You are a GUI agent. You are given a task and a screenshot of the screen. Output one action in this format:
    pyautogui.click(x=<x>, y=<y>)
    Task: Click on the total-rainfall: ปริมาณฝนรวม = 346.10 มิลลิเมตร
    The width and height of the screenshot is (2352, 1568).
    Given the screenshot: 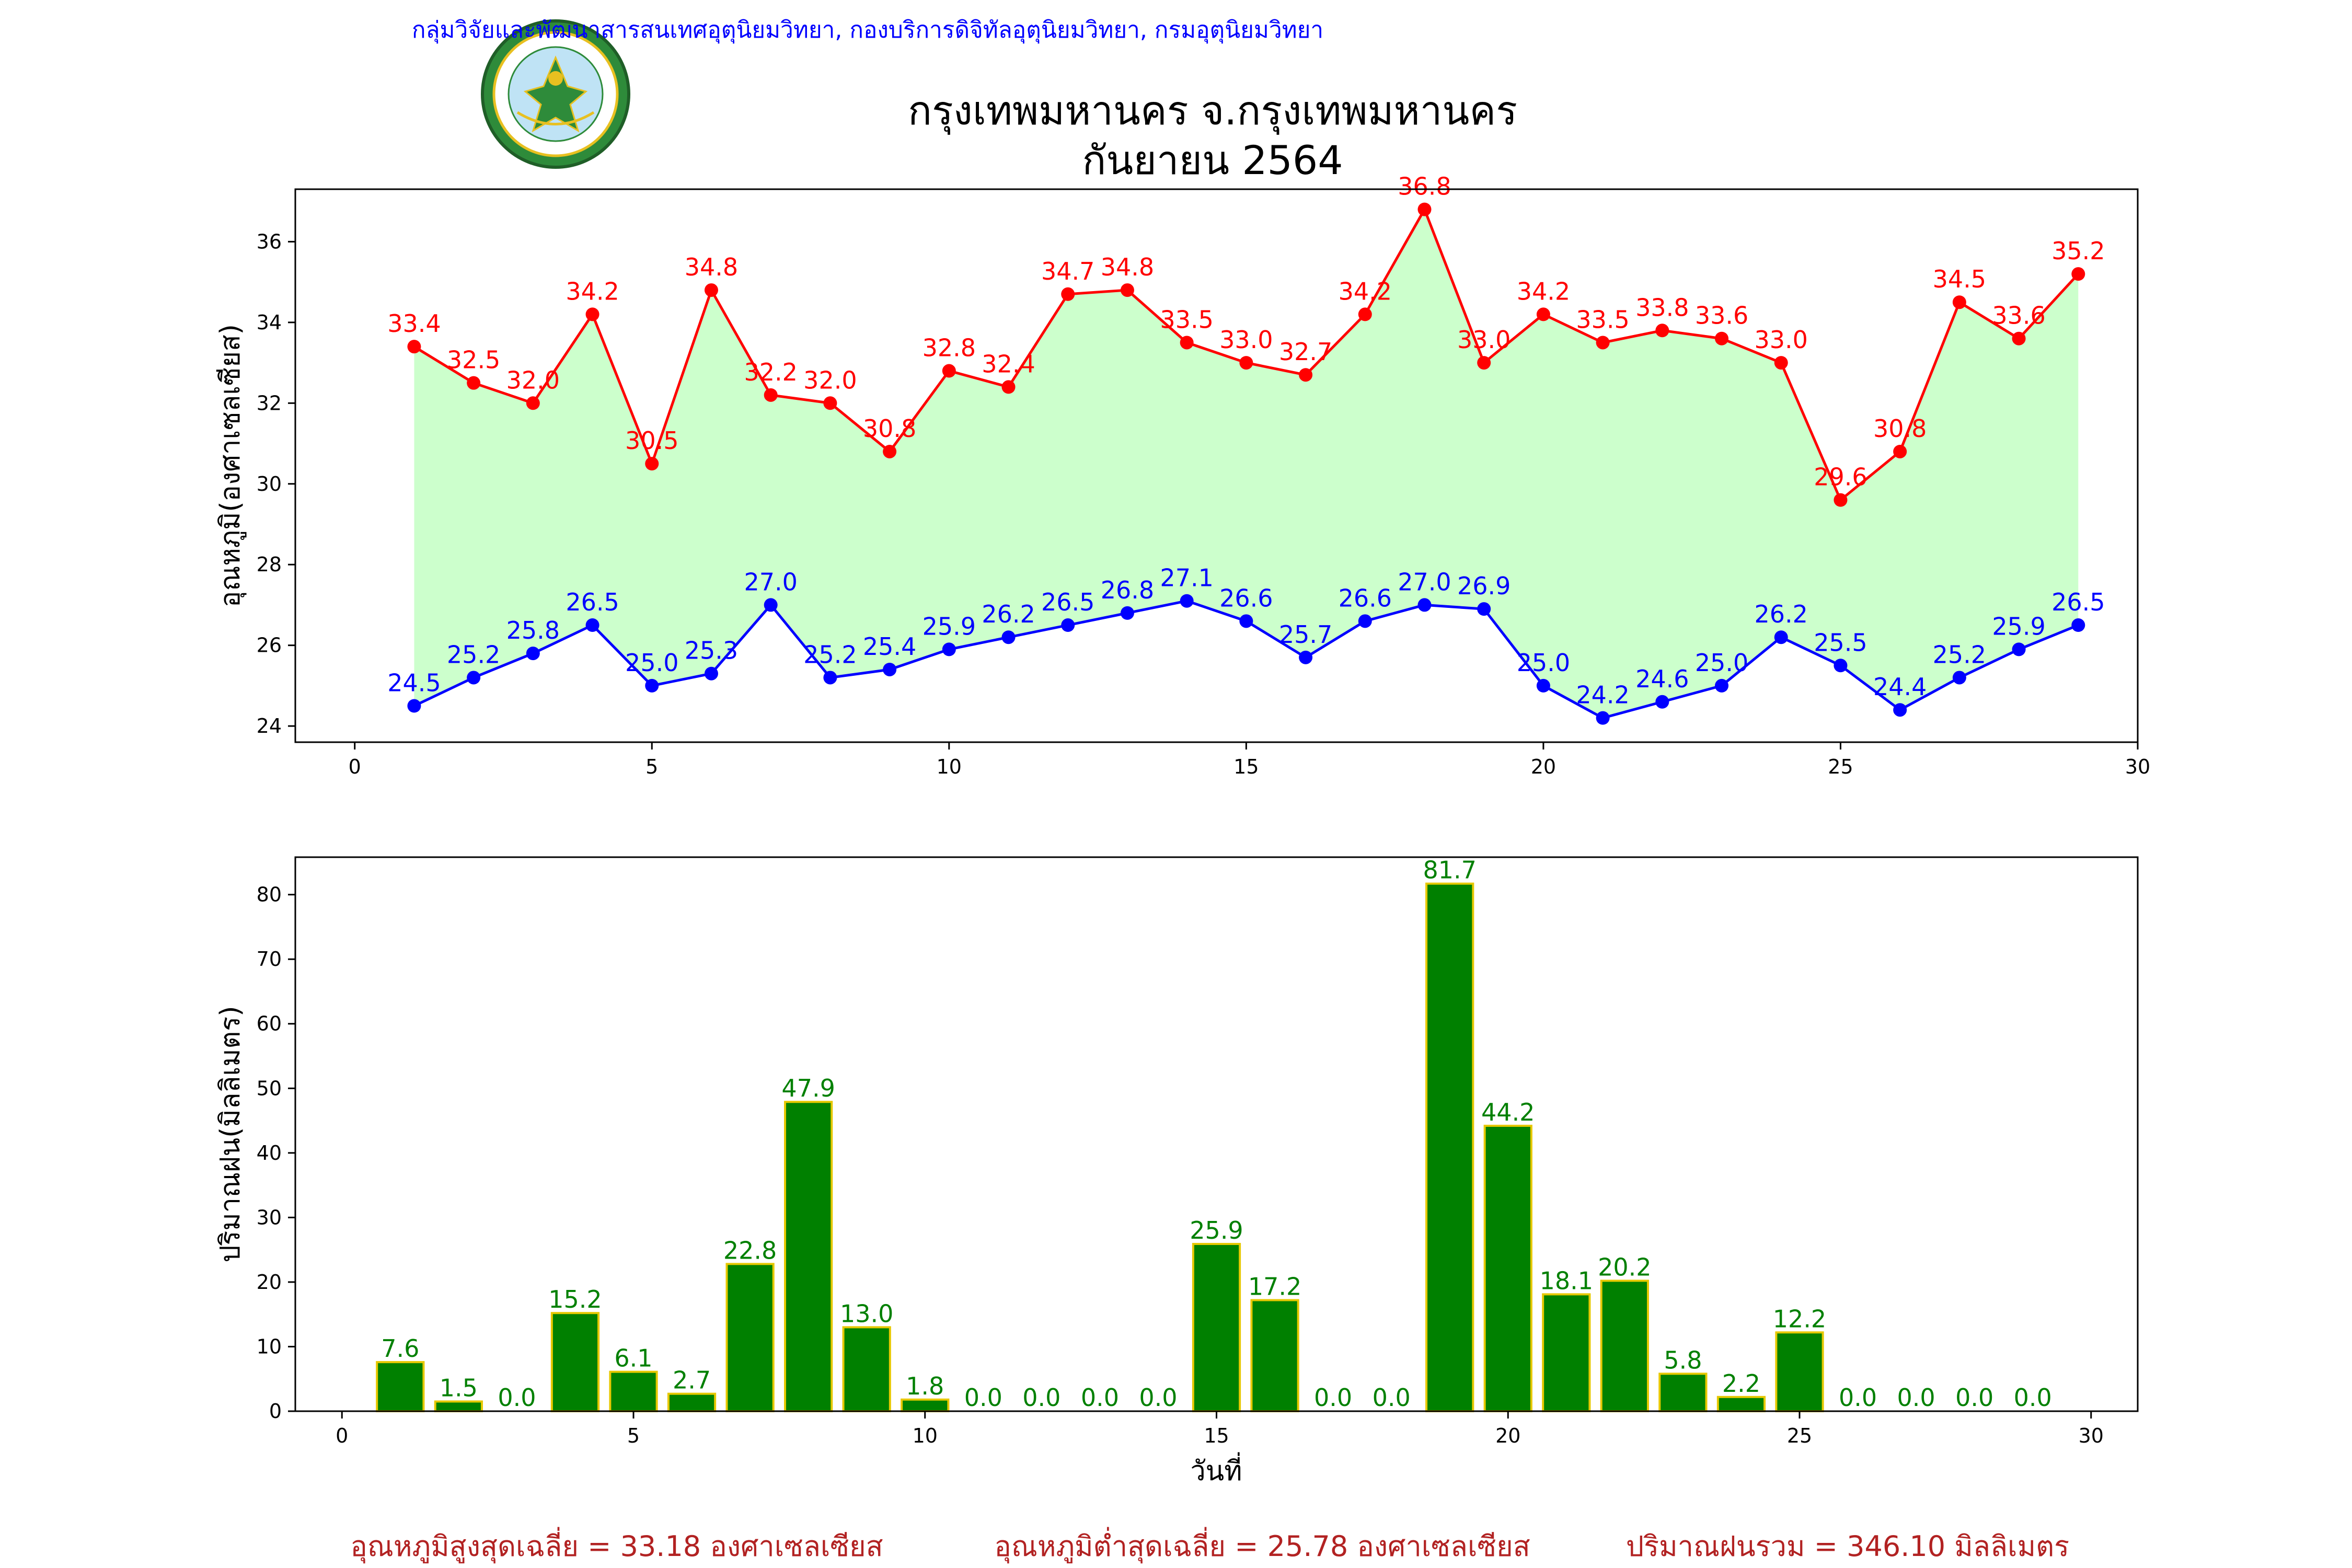 What is the action you would take?
    pyautogui.click(x=1847, y=1546)
    